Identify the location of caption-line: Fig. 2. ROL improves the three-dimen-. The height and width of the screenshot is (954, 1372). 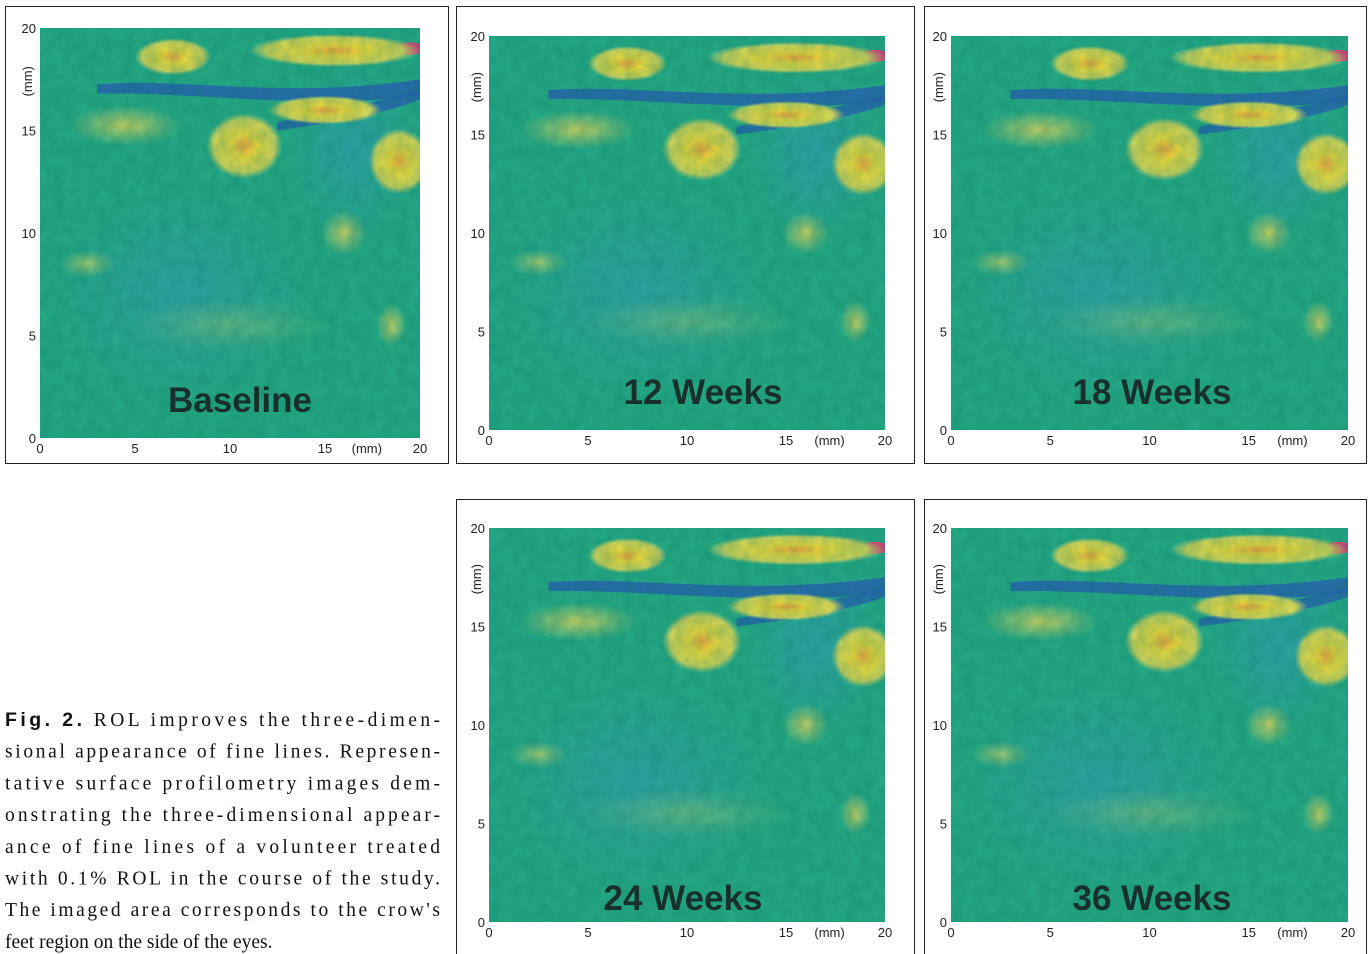
(222, 720).